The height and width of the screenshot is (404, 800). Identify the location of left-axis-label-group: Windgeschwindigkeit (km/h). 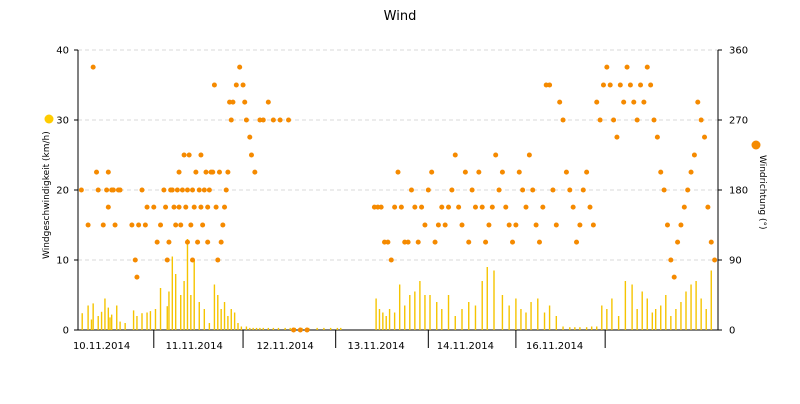
(48, 186).